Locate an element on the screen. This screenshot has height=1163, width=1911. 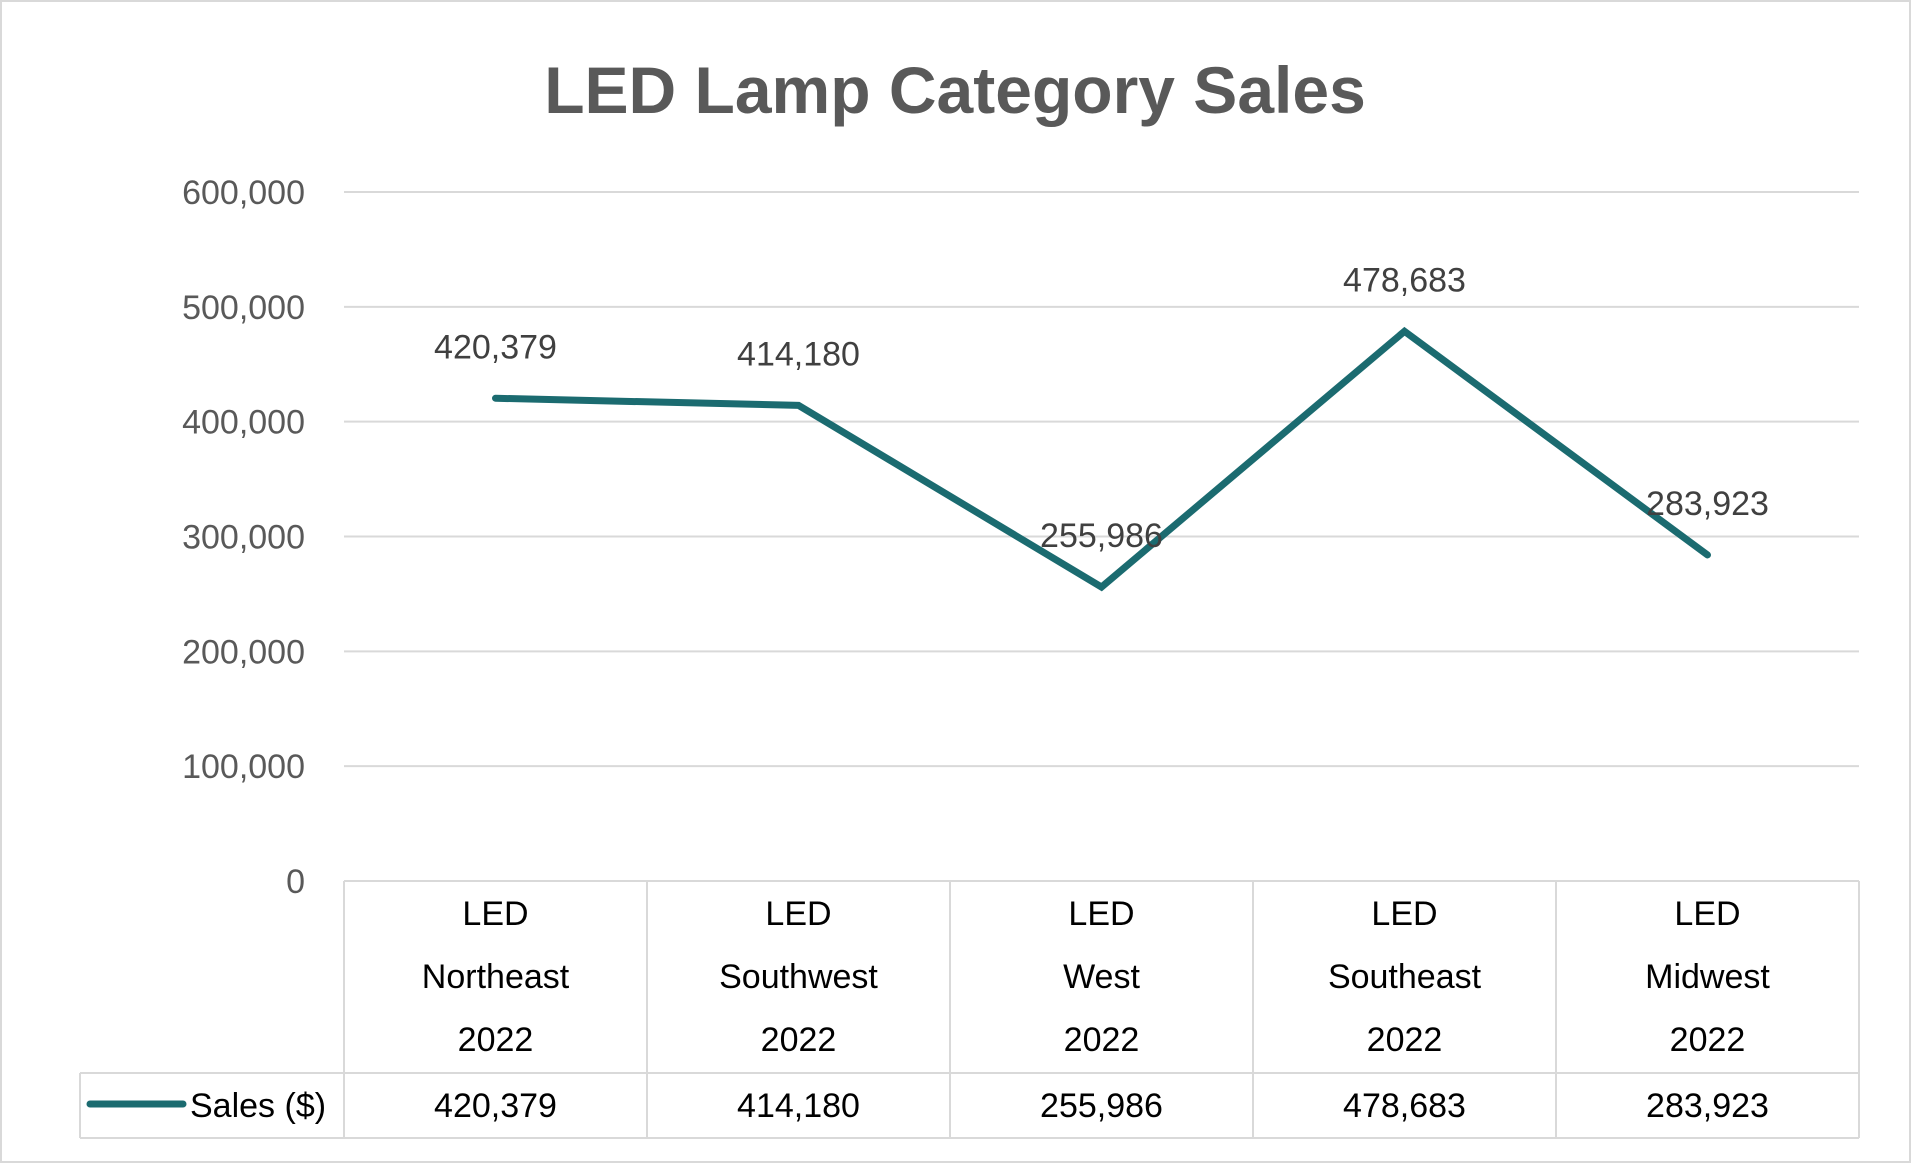
table-value: 255,986 is located at coordinates (1101, 1106).